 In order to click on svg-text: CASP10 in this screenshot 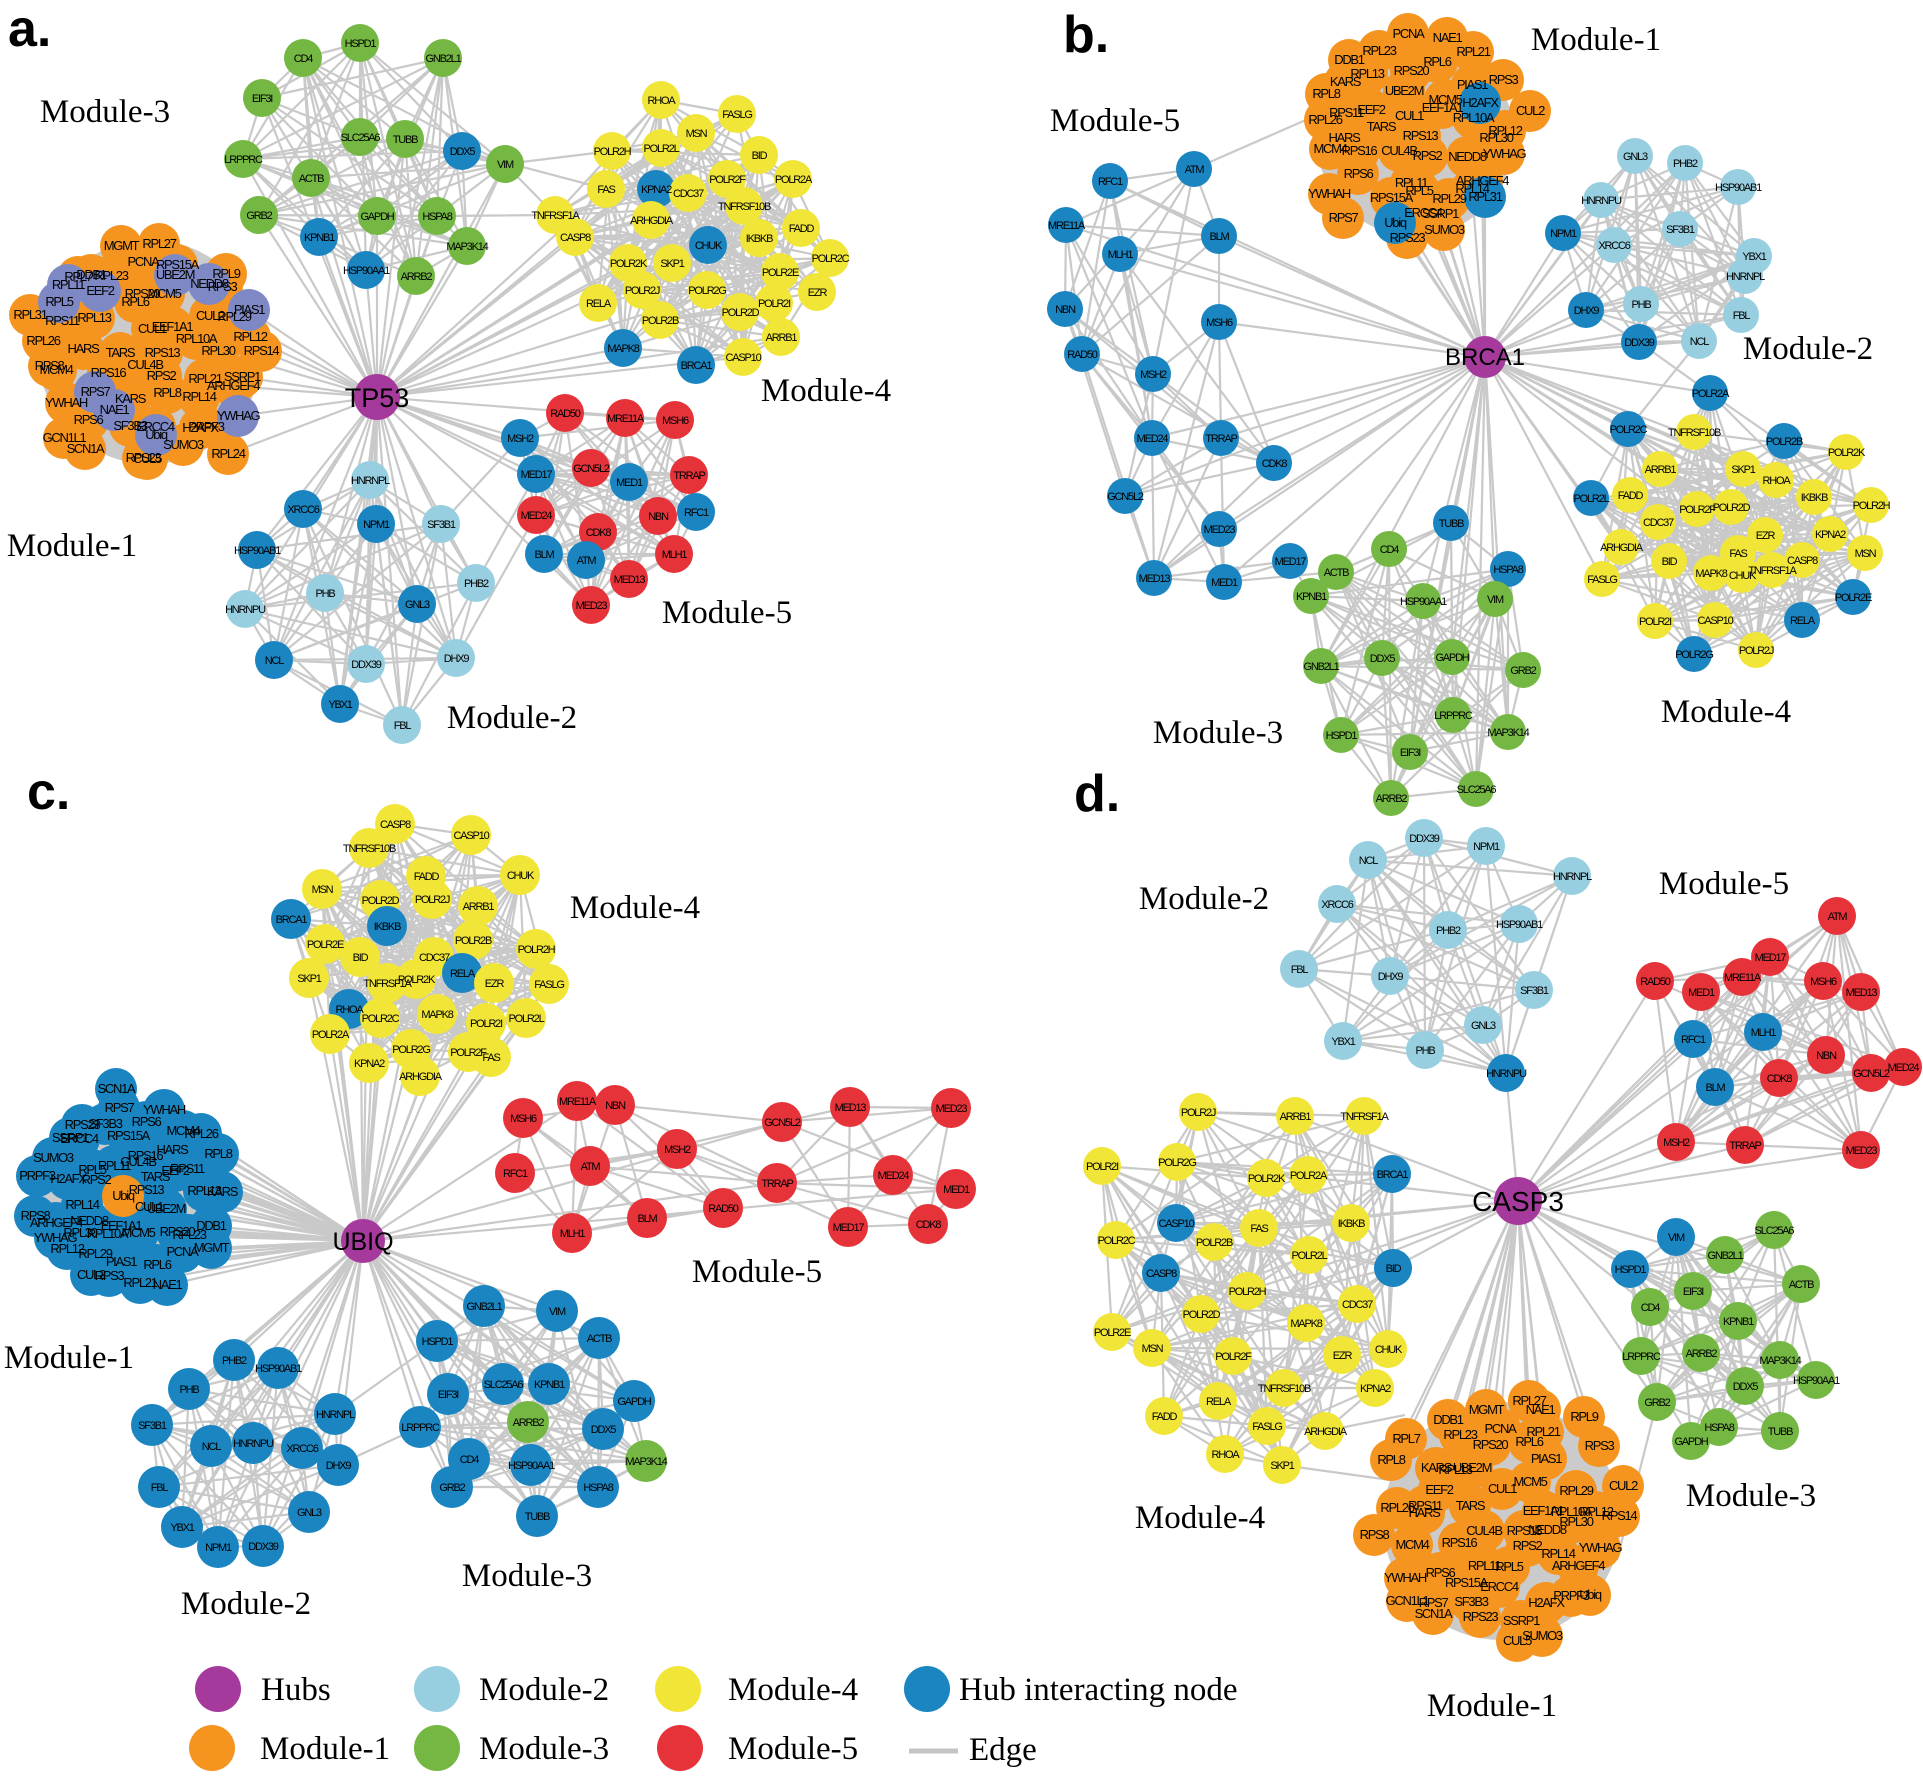, I will do `click(1177, 1224)`.